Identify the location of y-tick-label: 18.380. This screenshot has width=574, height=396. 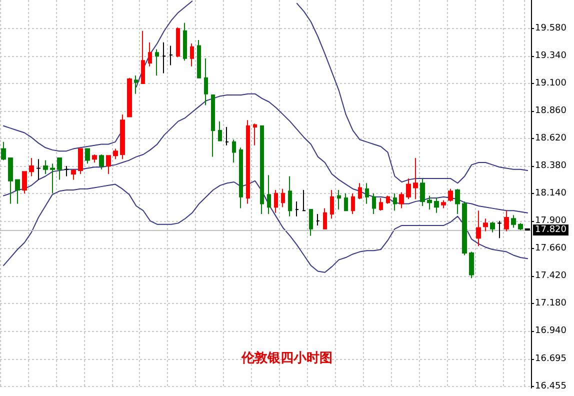
(551, 165).